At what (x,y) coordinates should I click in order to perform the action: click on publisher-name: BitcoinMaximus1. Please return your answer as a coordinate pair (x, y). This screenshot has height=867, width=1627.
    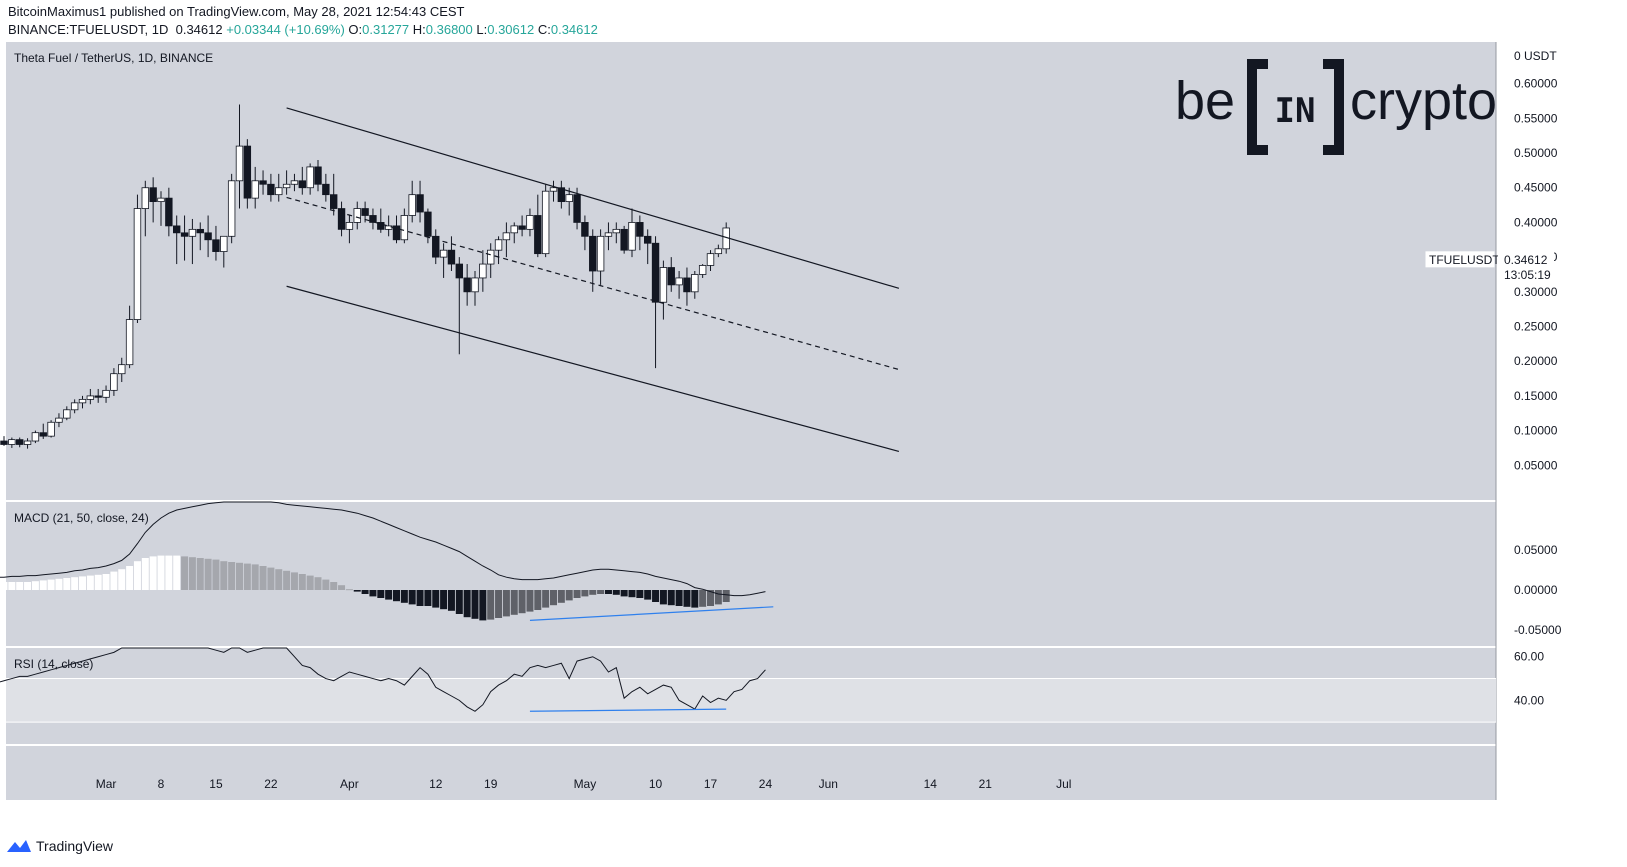
    Looking at the image, I should click on (57, 11).